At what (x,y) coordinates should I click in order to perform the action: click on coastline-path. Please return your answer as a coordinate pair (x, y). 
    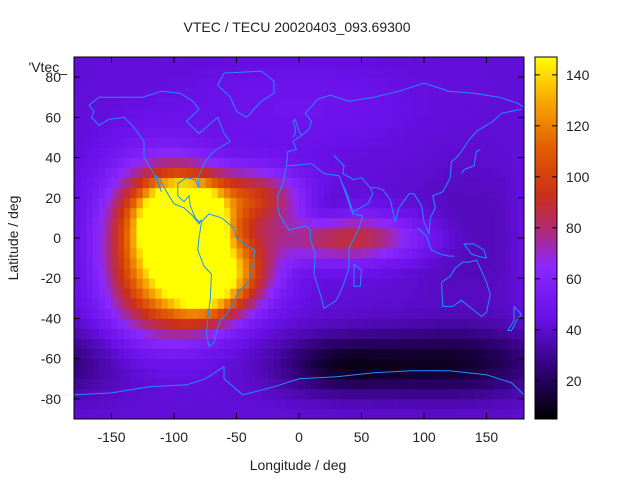
    Looking at the image, I should click on (226, 280).